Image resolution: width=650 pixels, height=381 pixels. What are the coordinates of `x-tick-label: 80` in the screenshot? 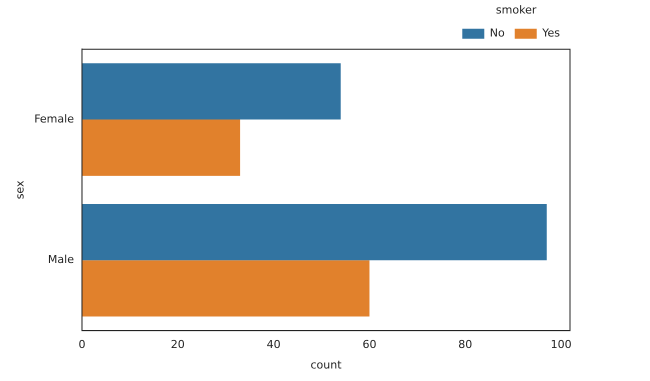 It's located at (465, 345).